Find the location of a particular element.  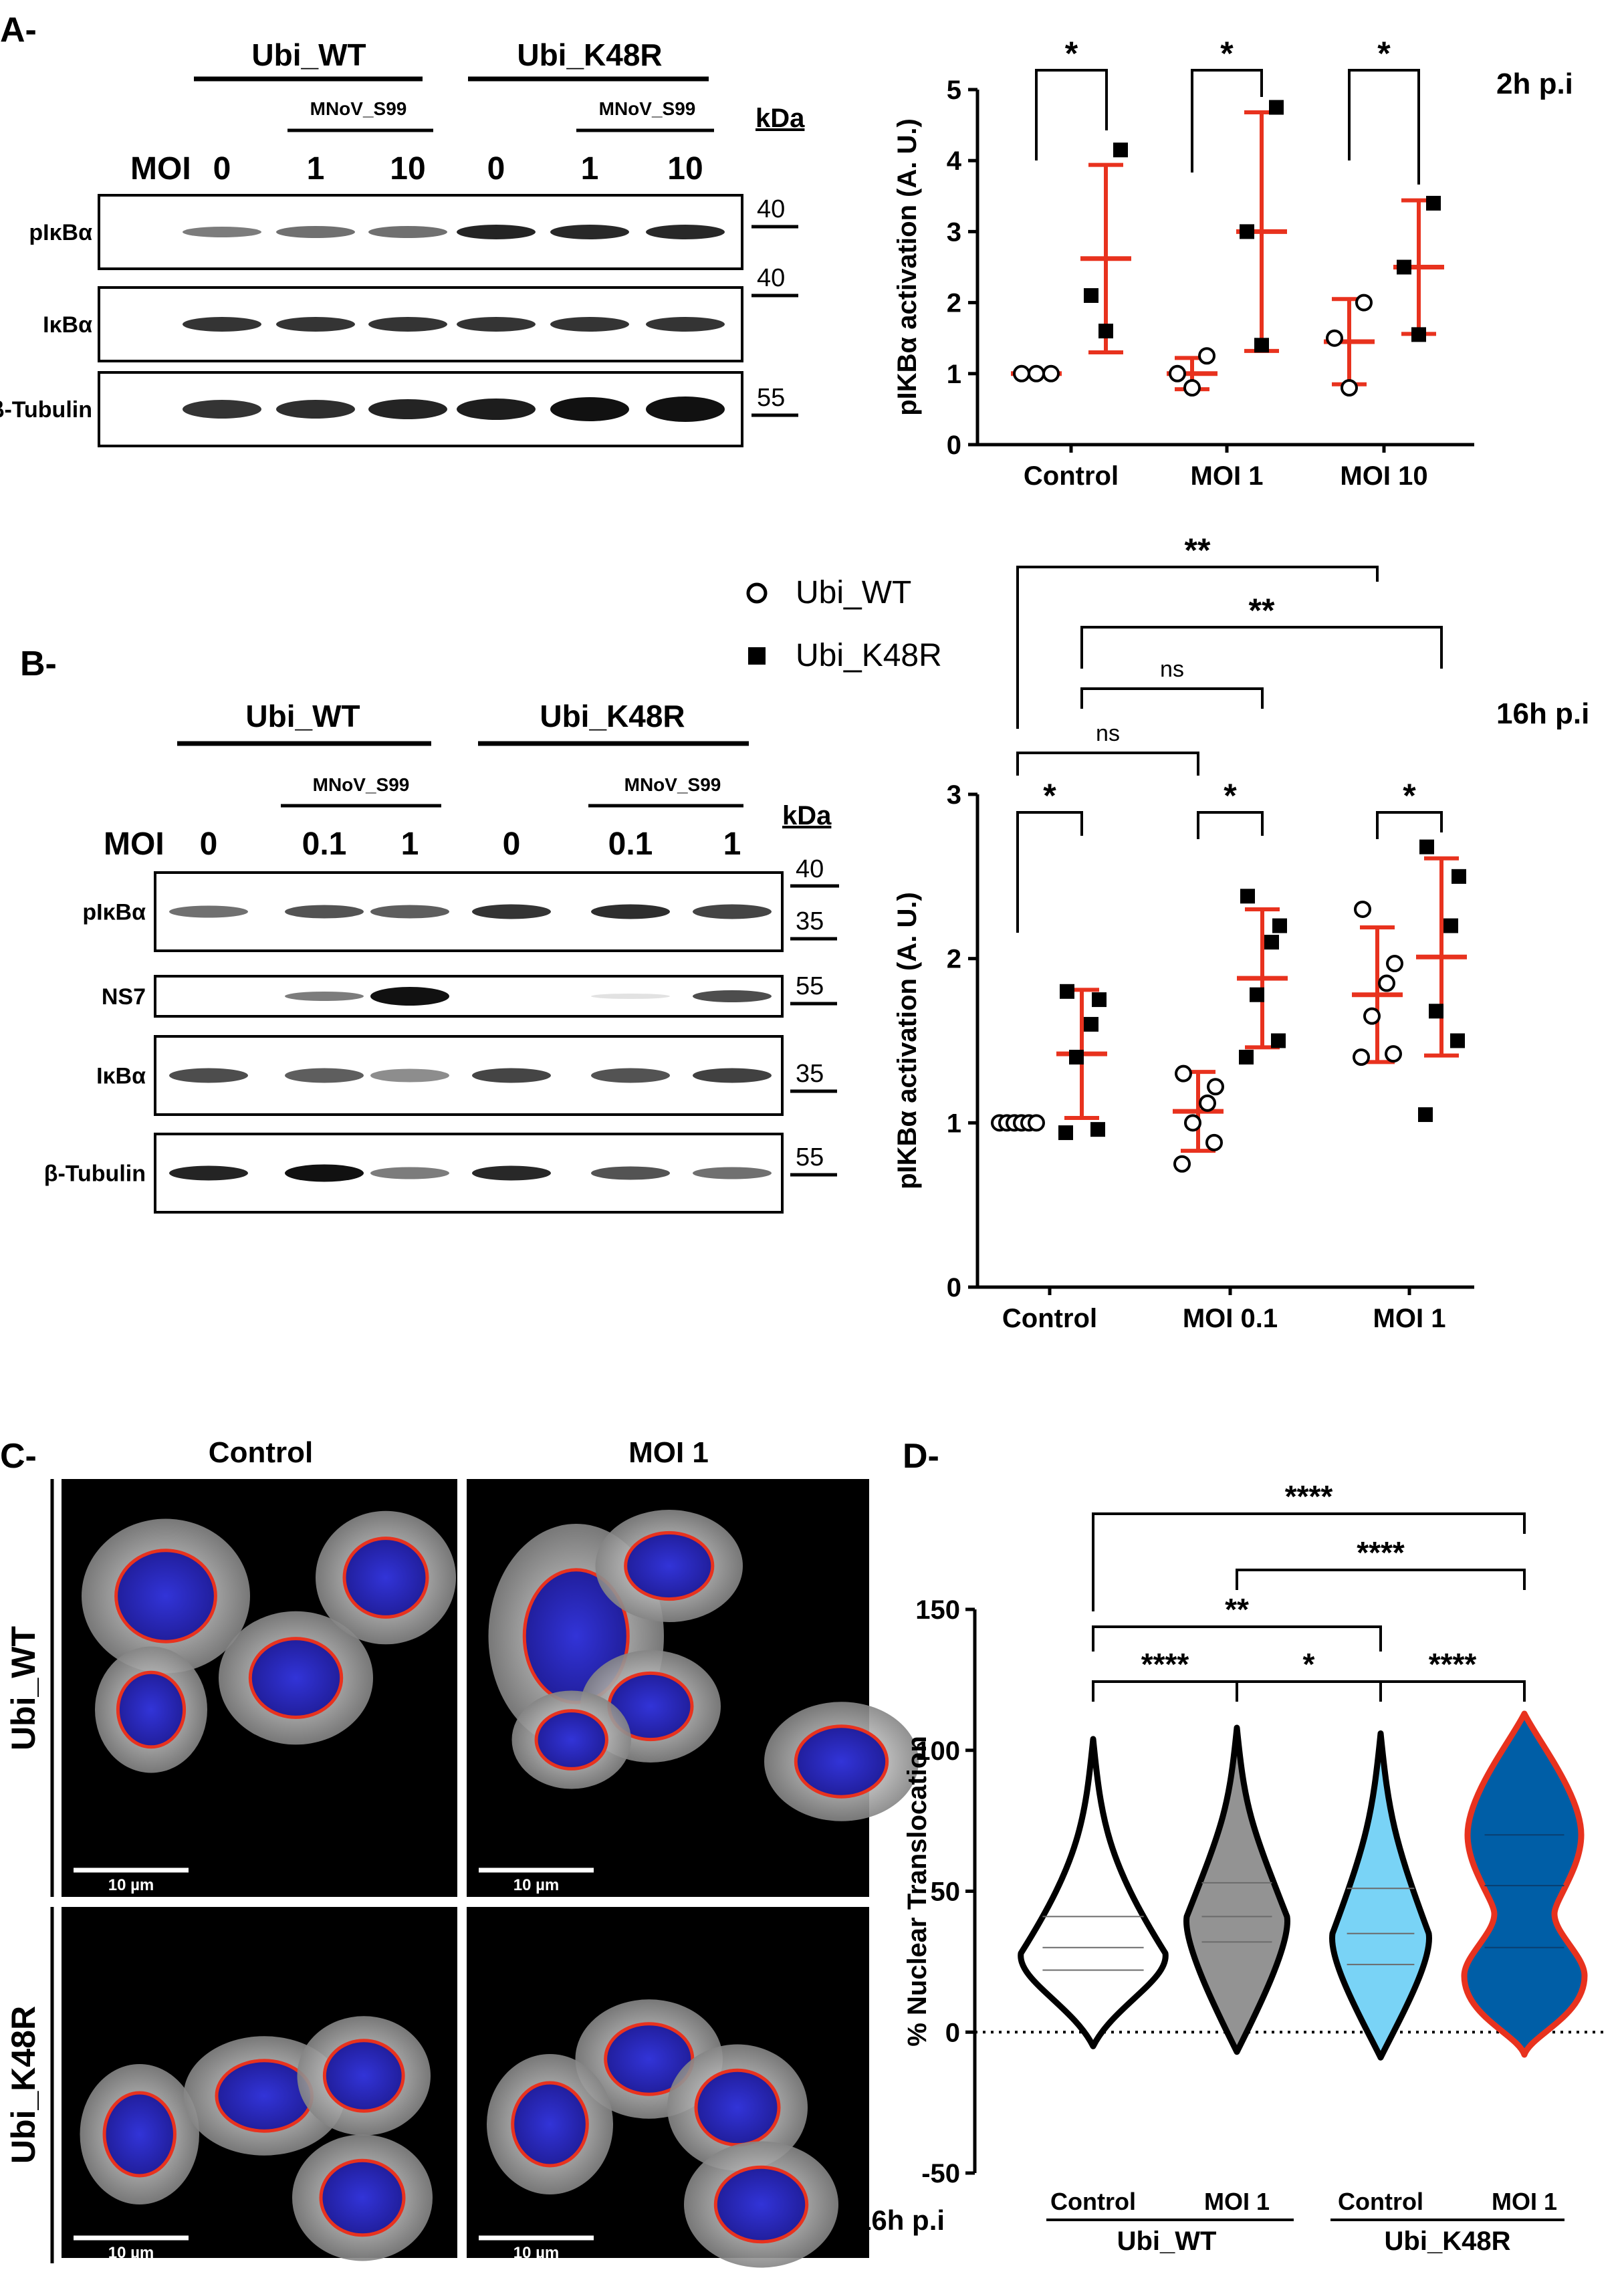

blot-a-virus-wt: MNoV_S99 is located at coordinates (358, 108).